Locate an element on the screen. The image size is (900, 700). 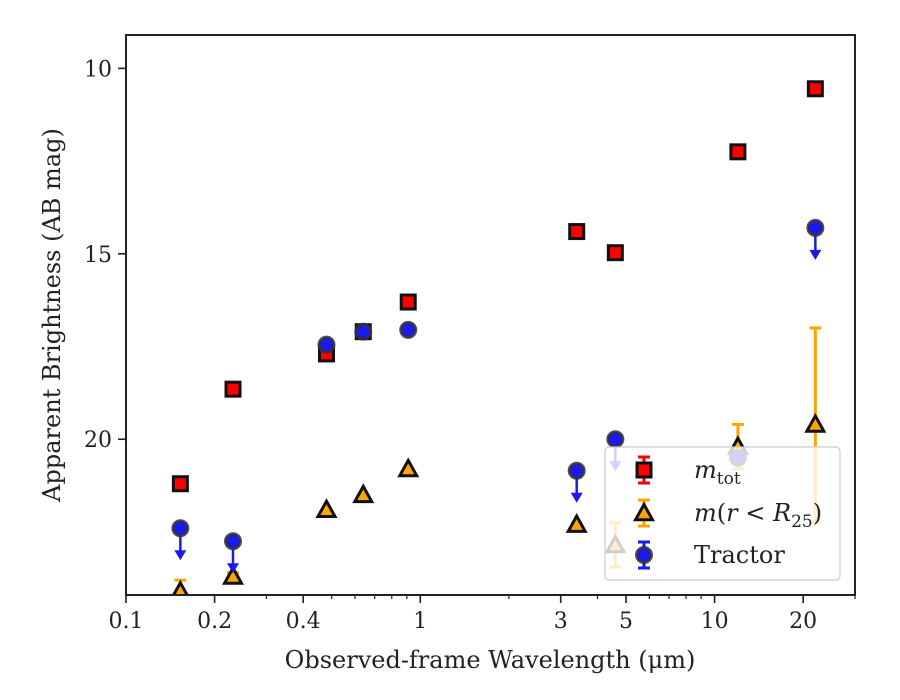
legend-marker-triangle is located at coordinates (644, 511).